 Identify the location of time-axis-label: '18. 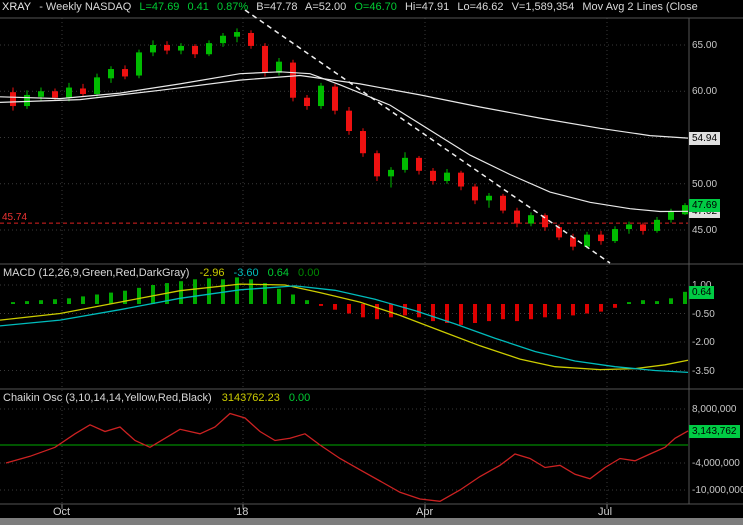
(241, 512).